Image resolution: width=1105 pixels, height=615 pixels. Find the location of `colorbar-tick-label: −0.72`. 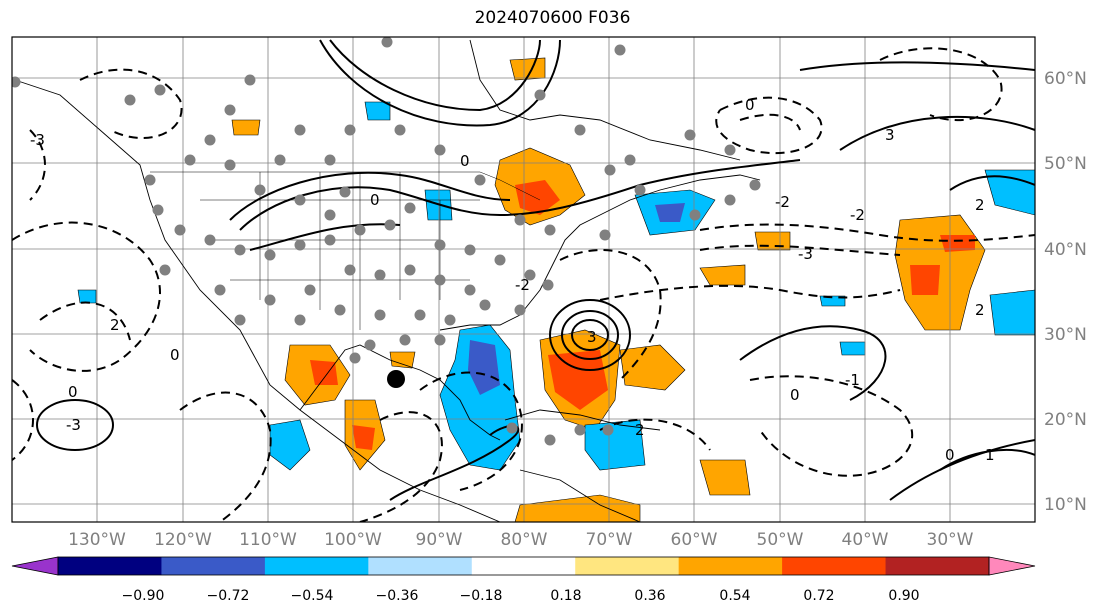

colorbar-tick-label: −0.72 is located at coordinates (228, 596).